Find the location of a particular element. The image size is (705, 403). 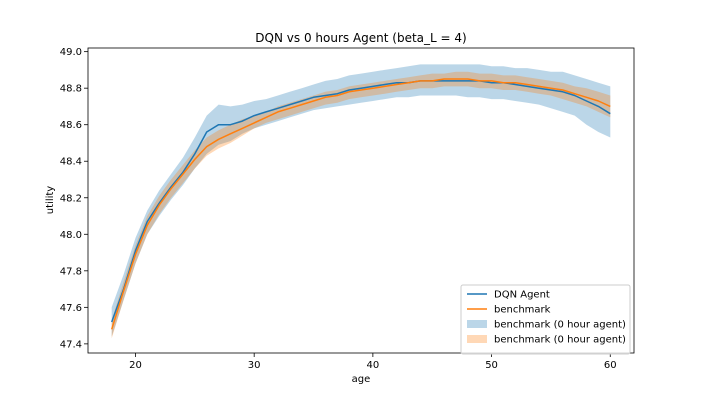

legend-label: benchmark is located at coordinates (522, 310).